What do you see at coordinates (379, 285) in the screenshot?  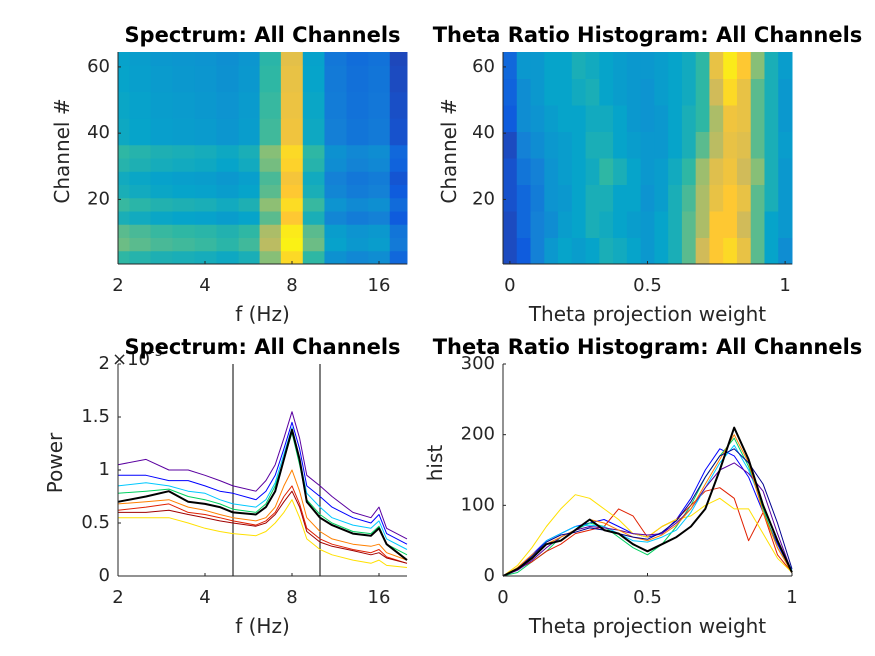 I see `x-tick-label: 16` at bounding box center [379, 285].